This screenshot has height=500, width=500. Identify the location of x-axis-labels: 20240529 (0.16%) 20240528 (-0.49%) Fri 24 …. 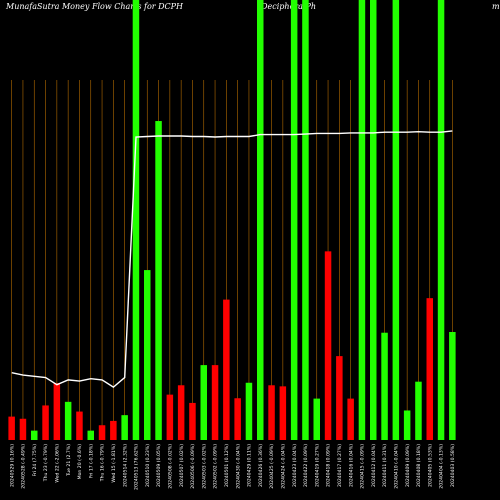
(232, 467).